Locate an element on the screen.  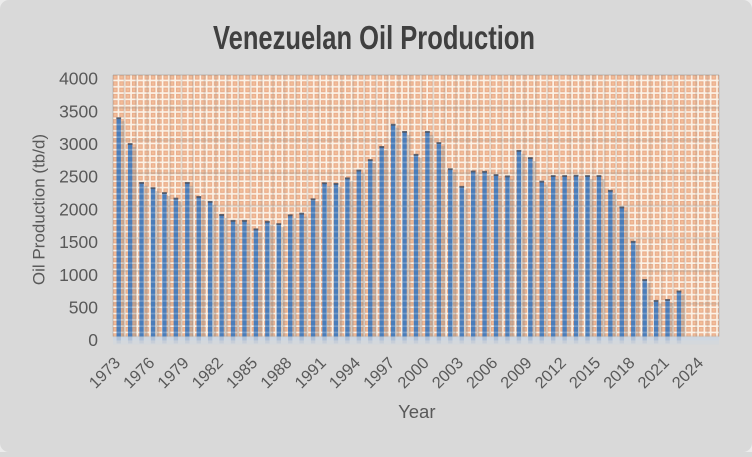
svg-text: 4000 is located at coordinates (78, 79).